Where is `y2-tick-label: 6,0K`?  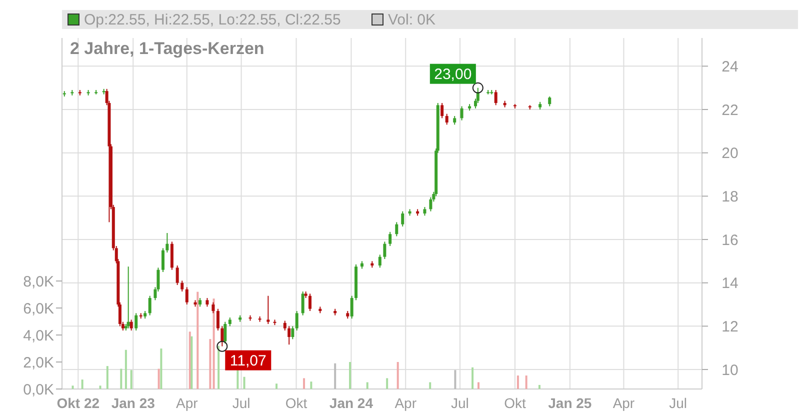 y2-tick-label: 6,0K is located at coordinates (38, 309).